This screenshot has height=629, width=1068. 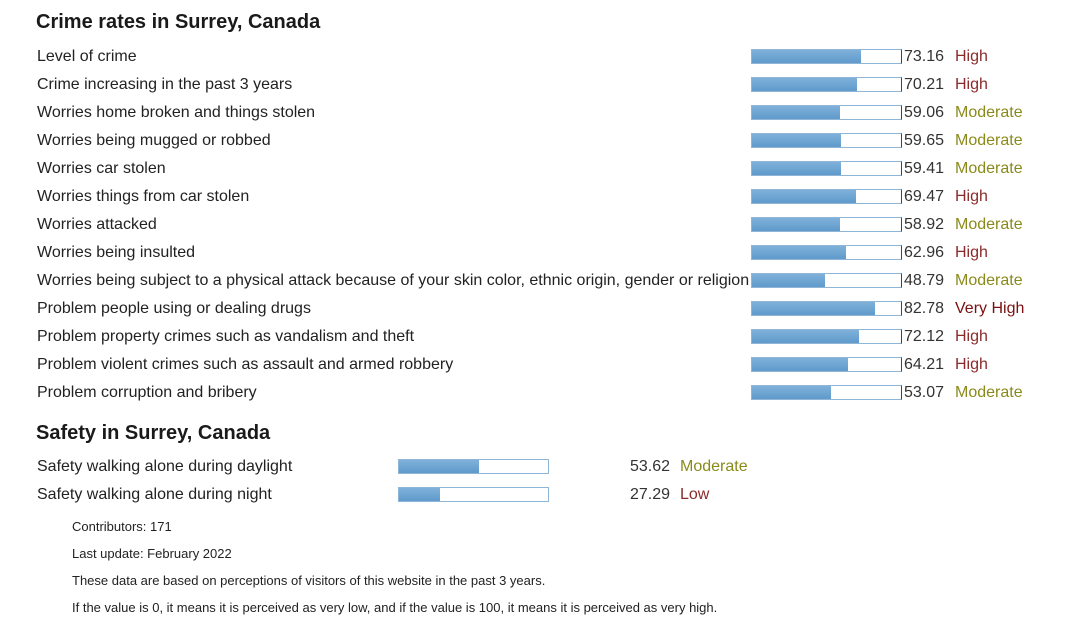 What do you see at coordinates (924, 84) in the screenshot?
I see `score-value: 70.21` at bounding box center [924, 84].